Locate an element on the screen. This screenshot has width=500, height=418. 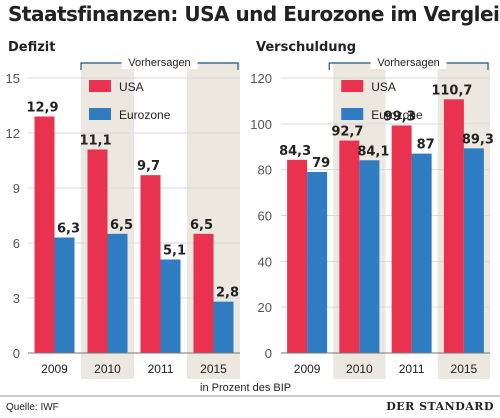
brand-logo: DER STANDARD is located at coordinates (440, 406).